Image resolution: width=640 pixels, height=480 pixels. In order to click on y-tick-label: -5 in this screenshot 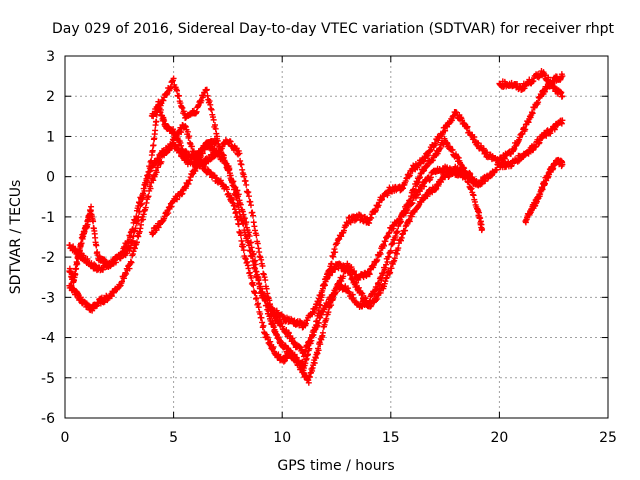, I will do `click(48, 379)`.